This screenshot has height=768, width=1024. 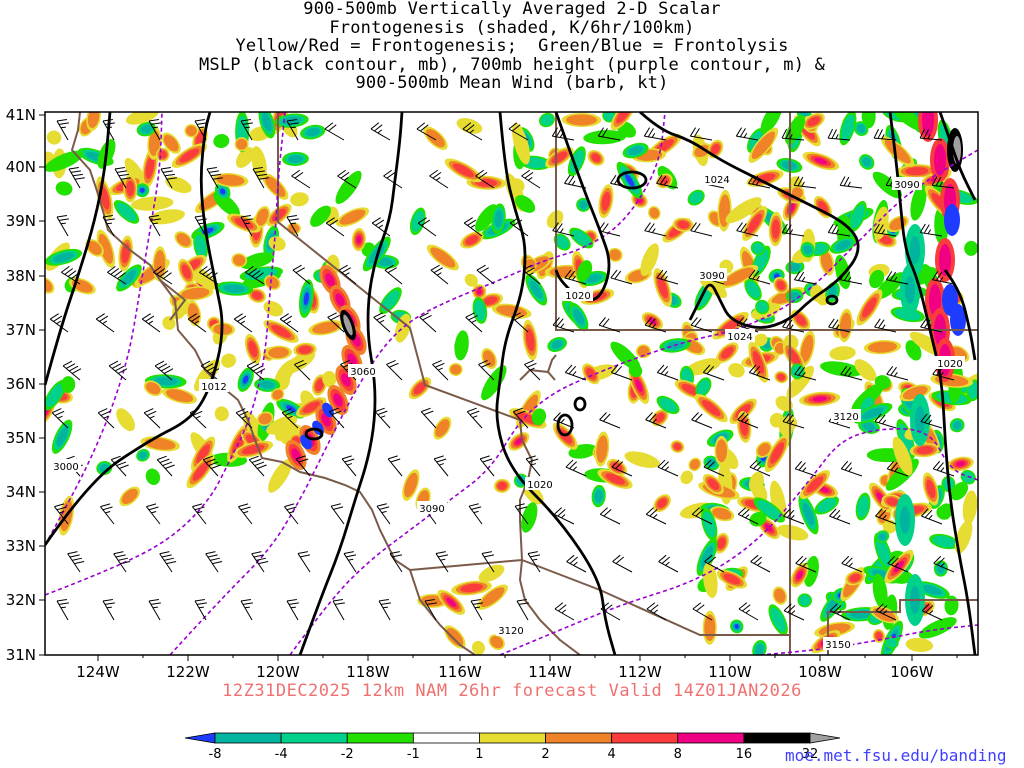 What do you see at coordinates (820, 672) in the screenshot?
I see `lon-label: 108W` at bounding box center [820, 672].